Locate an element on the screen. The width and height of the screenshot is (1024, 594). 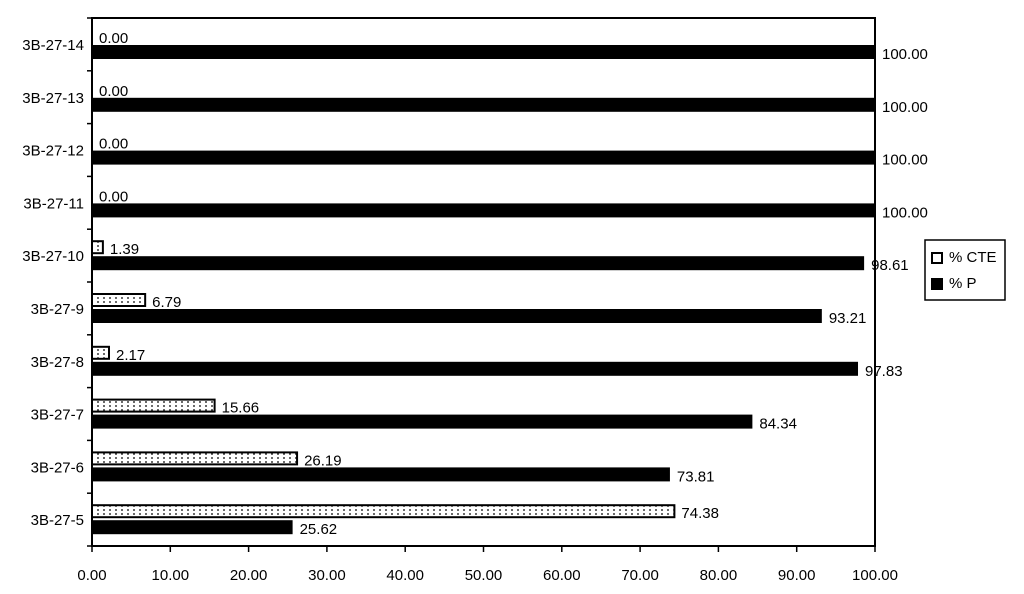
legend-label: % P is located at coordinates (963, 283).